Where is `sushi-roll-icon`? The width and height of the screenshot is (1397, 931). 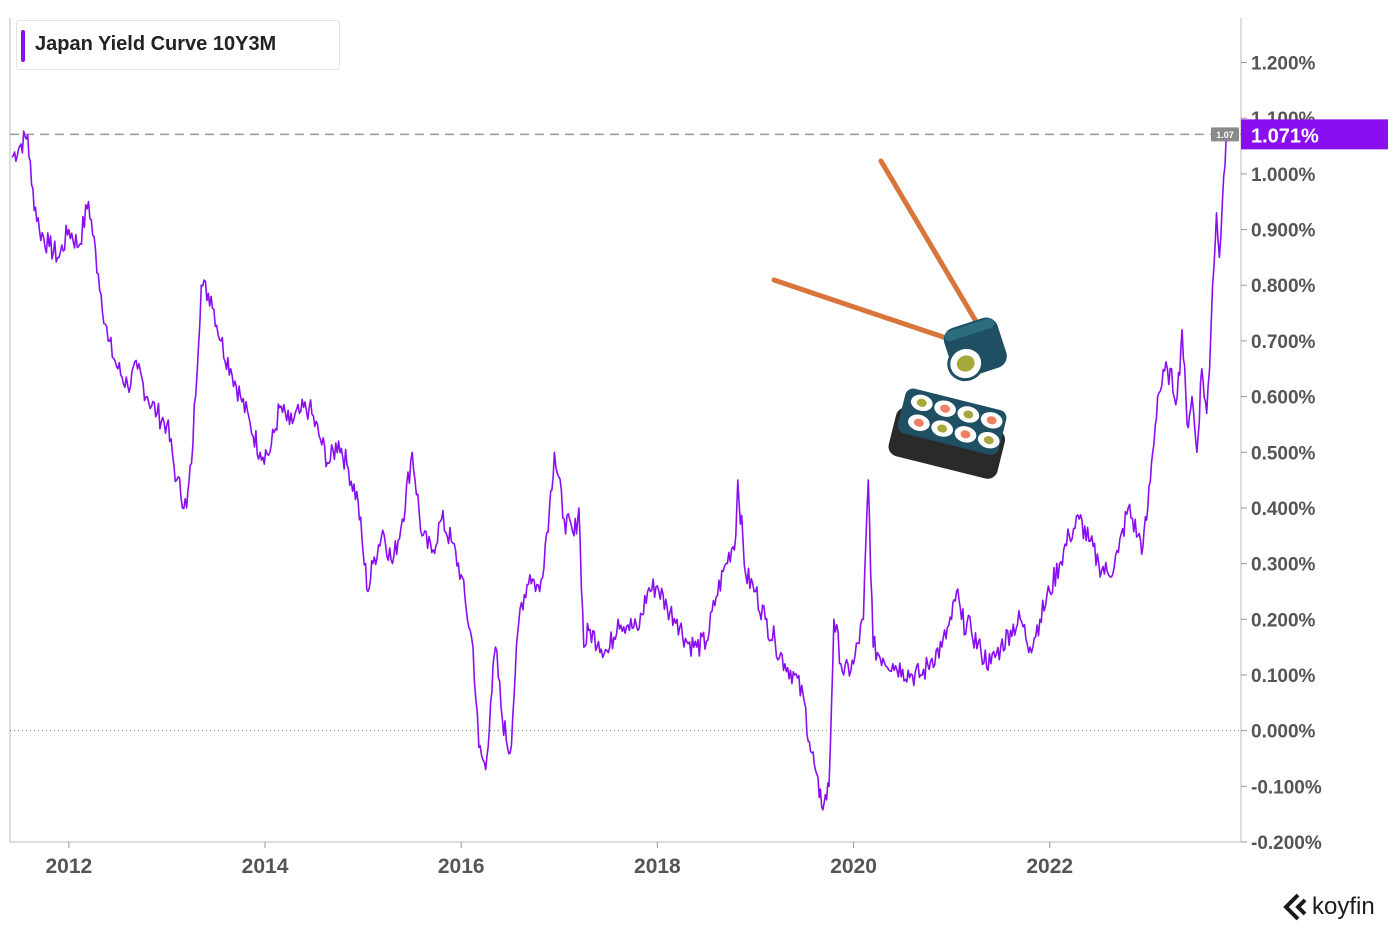 sushi-roll-icon is located at coordinates (975, 349).